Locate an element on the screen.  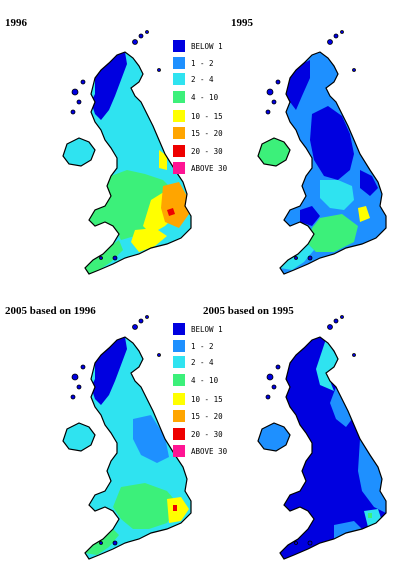
legend-item: 1 - 2 is located at coordinates (193, 63).